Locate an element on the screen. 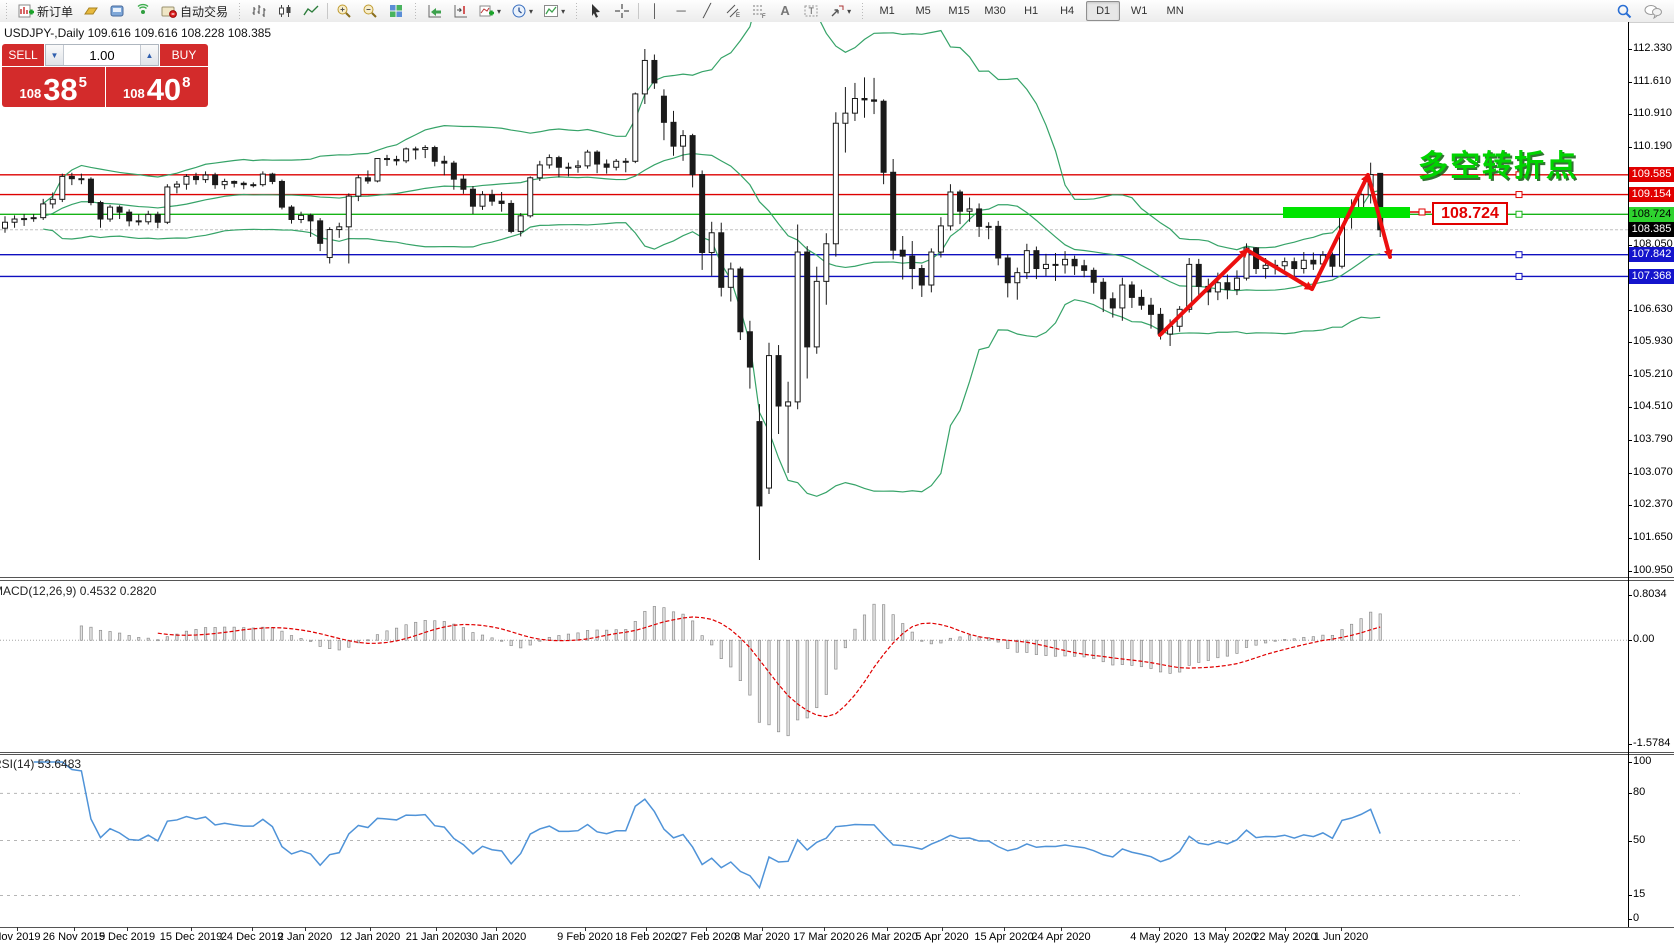 This screenshot has height=948, width=1674. timeframe-m30: M30 is located at coordinates (995, 11).